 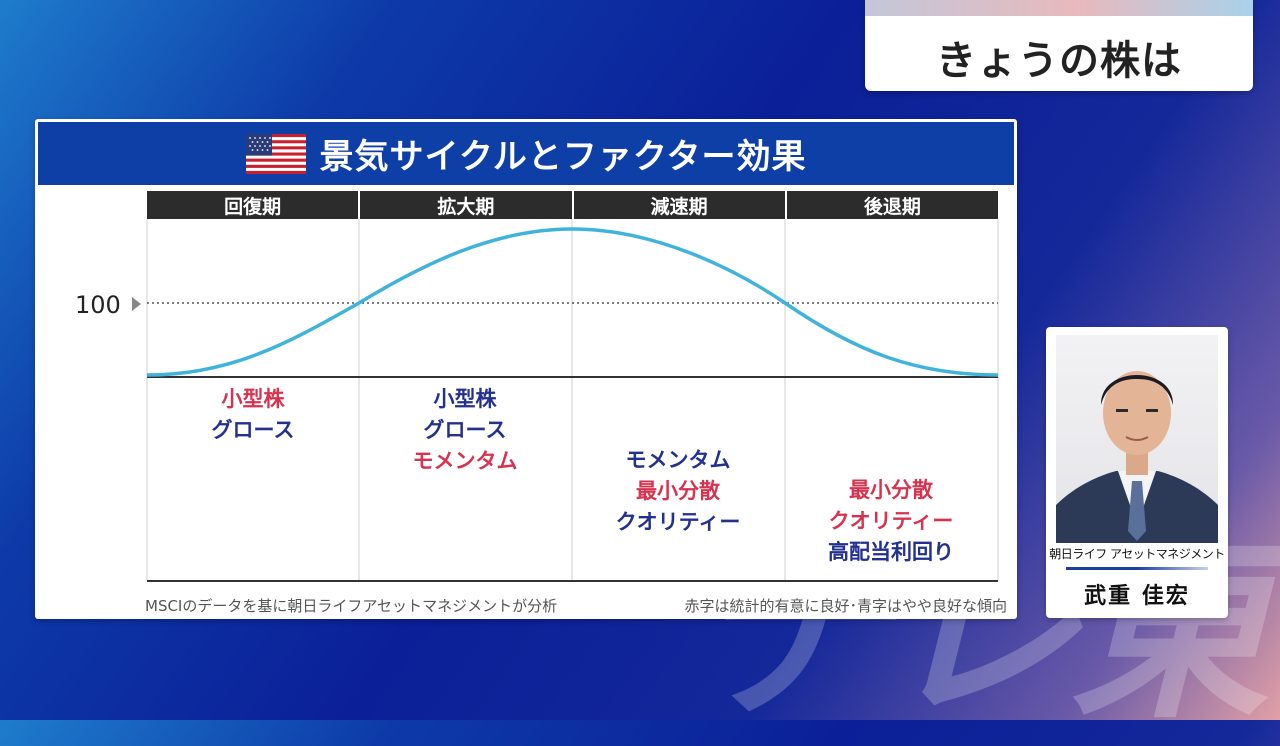 I want to click on program-title: きょうの株は, so click(x=1059, y=61).